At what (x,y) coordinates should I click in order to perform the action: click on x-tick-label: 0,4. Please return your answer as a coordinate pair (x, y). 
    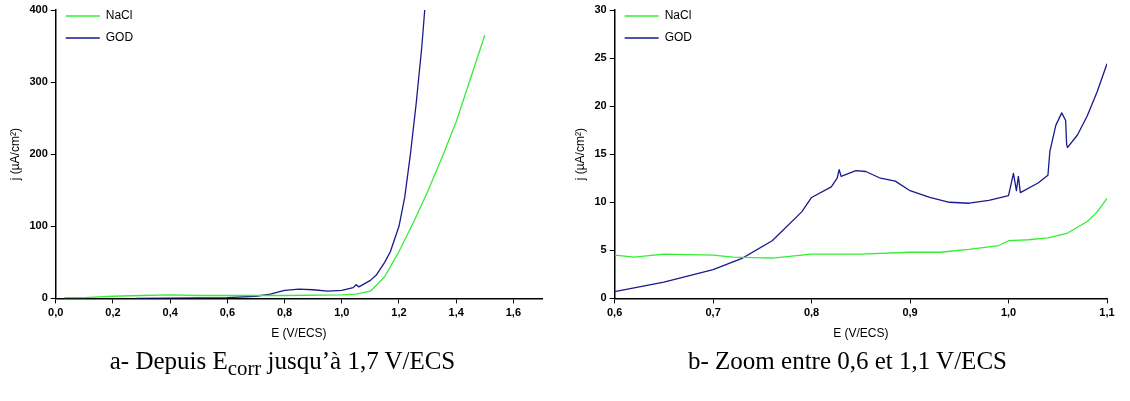
    Looking at the image, I should click on (170, 312).